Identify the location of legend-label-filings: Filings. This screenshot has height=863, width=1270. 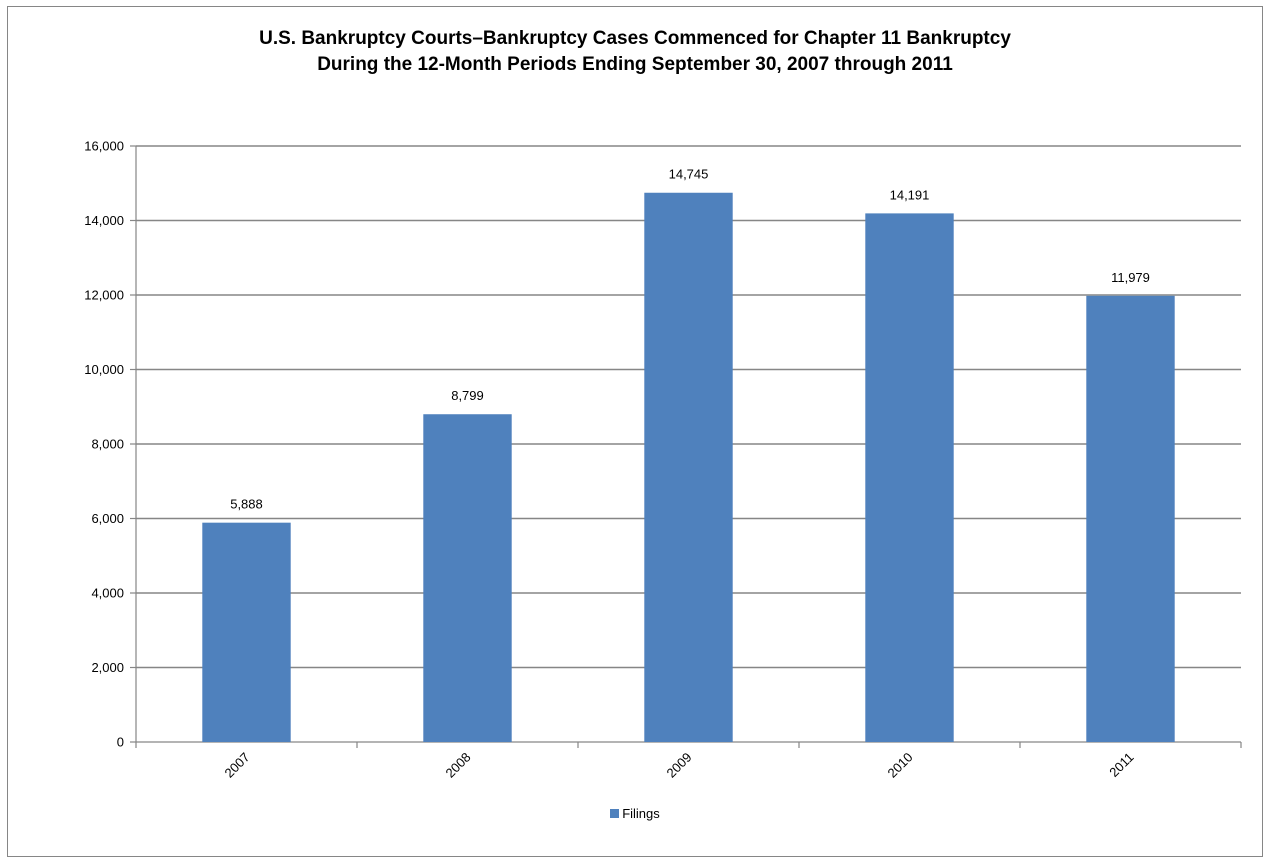
(641, 813).